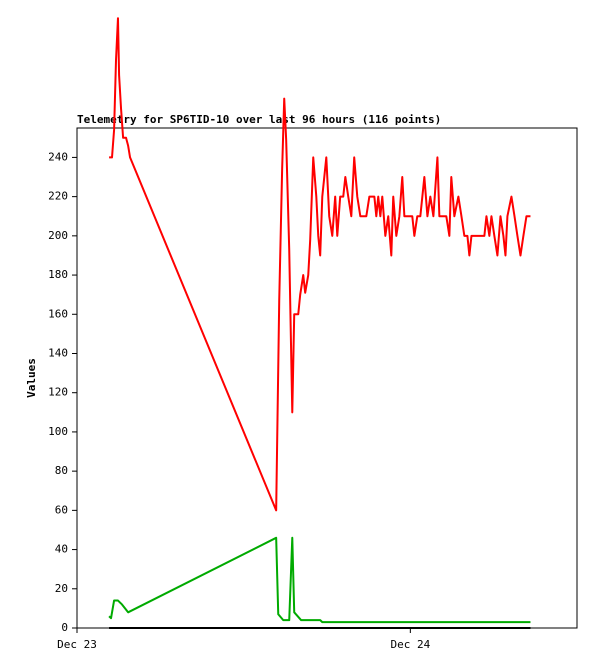 Image resolution: width=597 pixels, height=672 pixels. I want to click on series-line, so click(319, 580).